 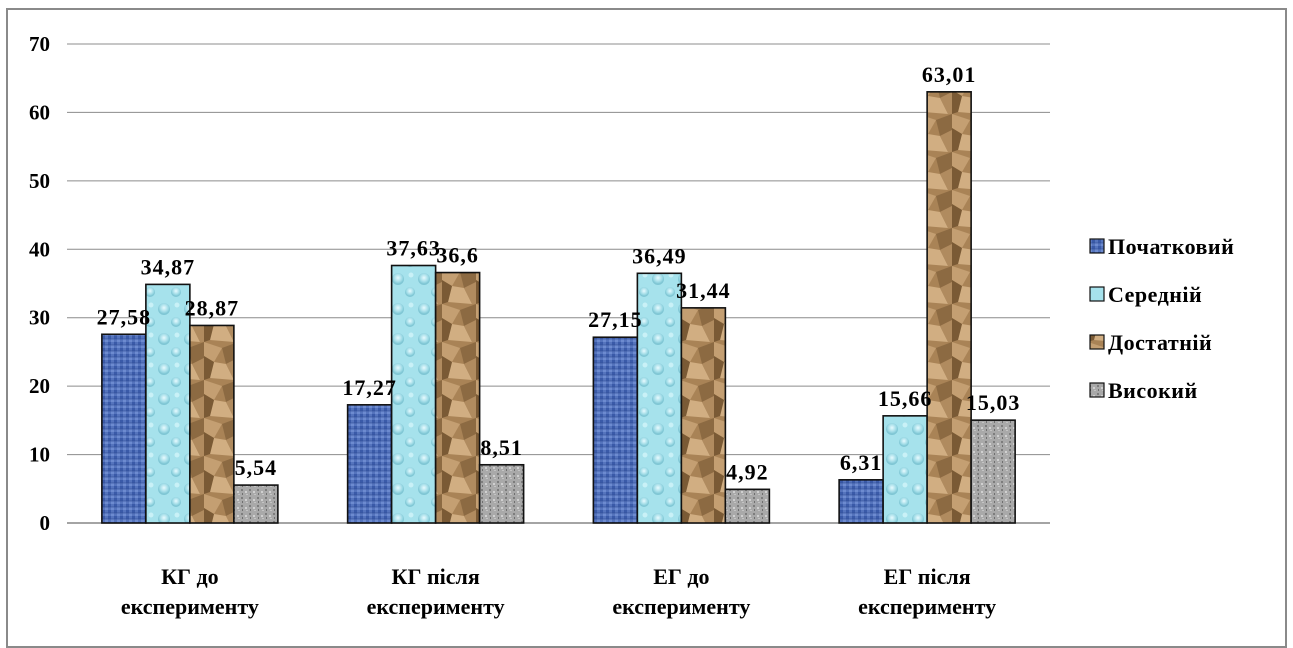 What do you see at coordinates (39, 249) in the screenshot?
I see `y-tick-label: 40` at bounding box center [39, 249].